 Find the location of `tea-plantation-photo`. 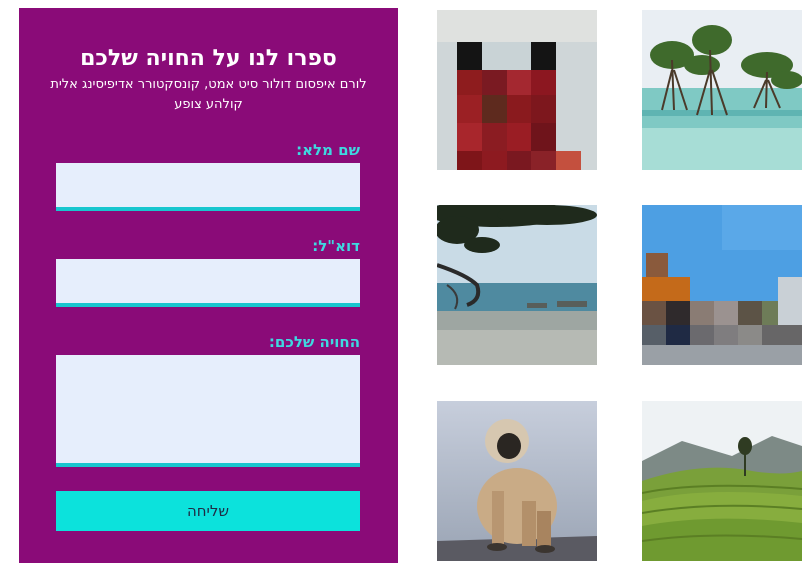

tea-plantation-photo is located at coordinates (722, 481).